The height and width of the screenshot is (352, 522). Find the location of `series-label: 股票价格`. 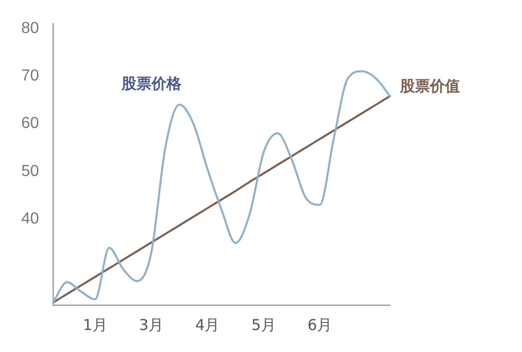

series-label: 股票价格 is located at coordinates (151, 83).